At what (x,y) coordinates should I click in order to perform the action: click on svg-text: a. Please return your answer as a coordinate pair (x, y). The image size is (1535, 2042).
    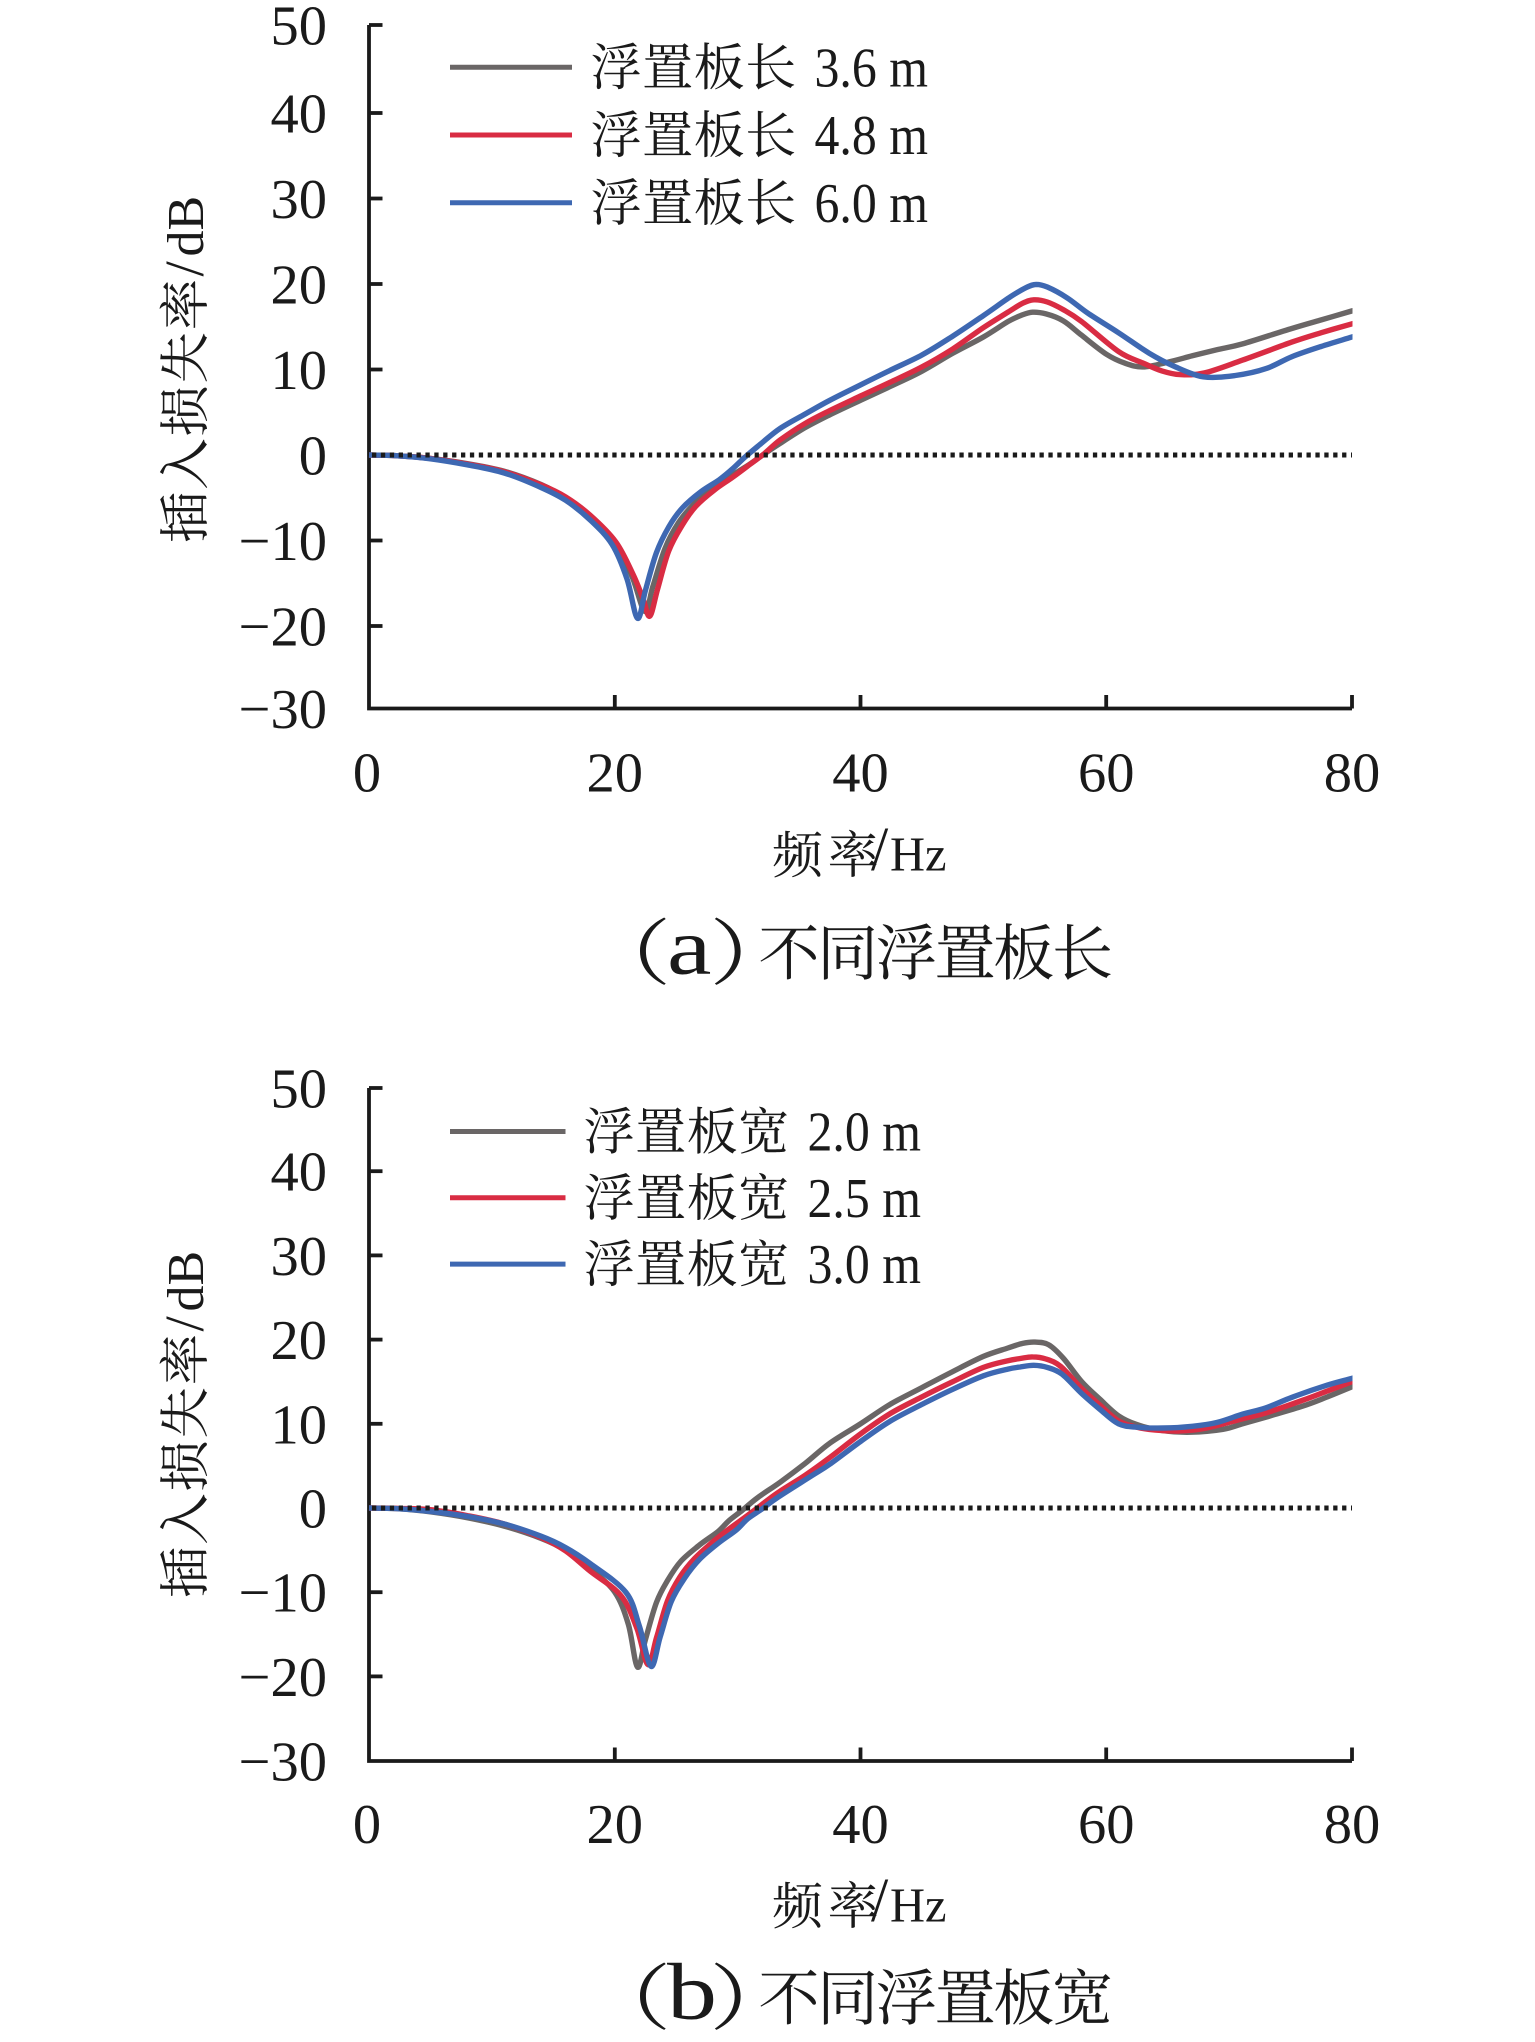
    Looking at the image, I should click on (689, 946).